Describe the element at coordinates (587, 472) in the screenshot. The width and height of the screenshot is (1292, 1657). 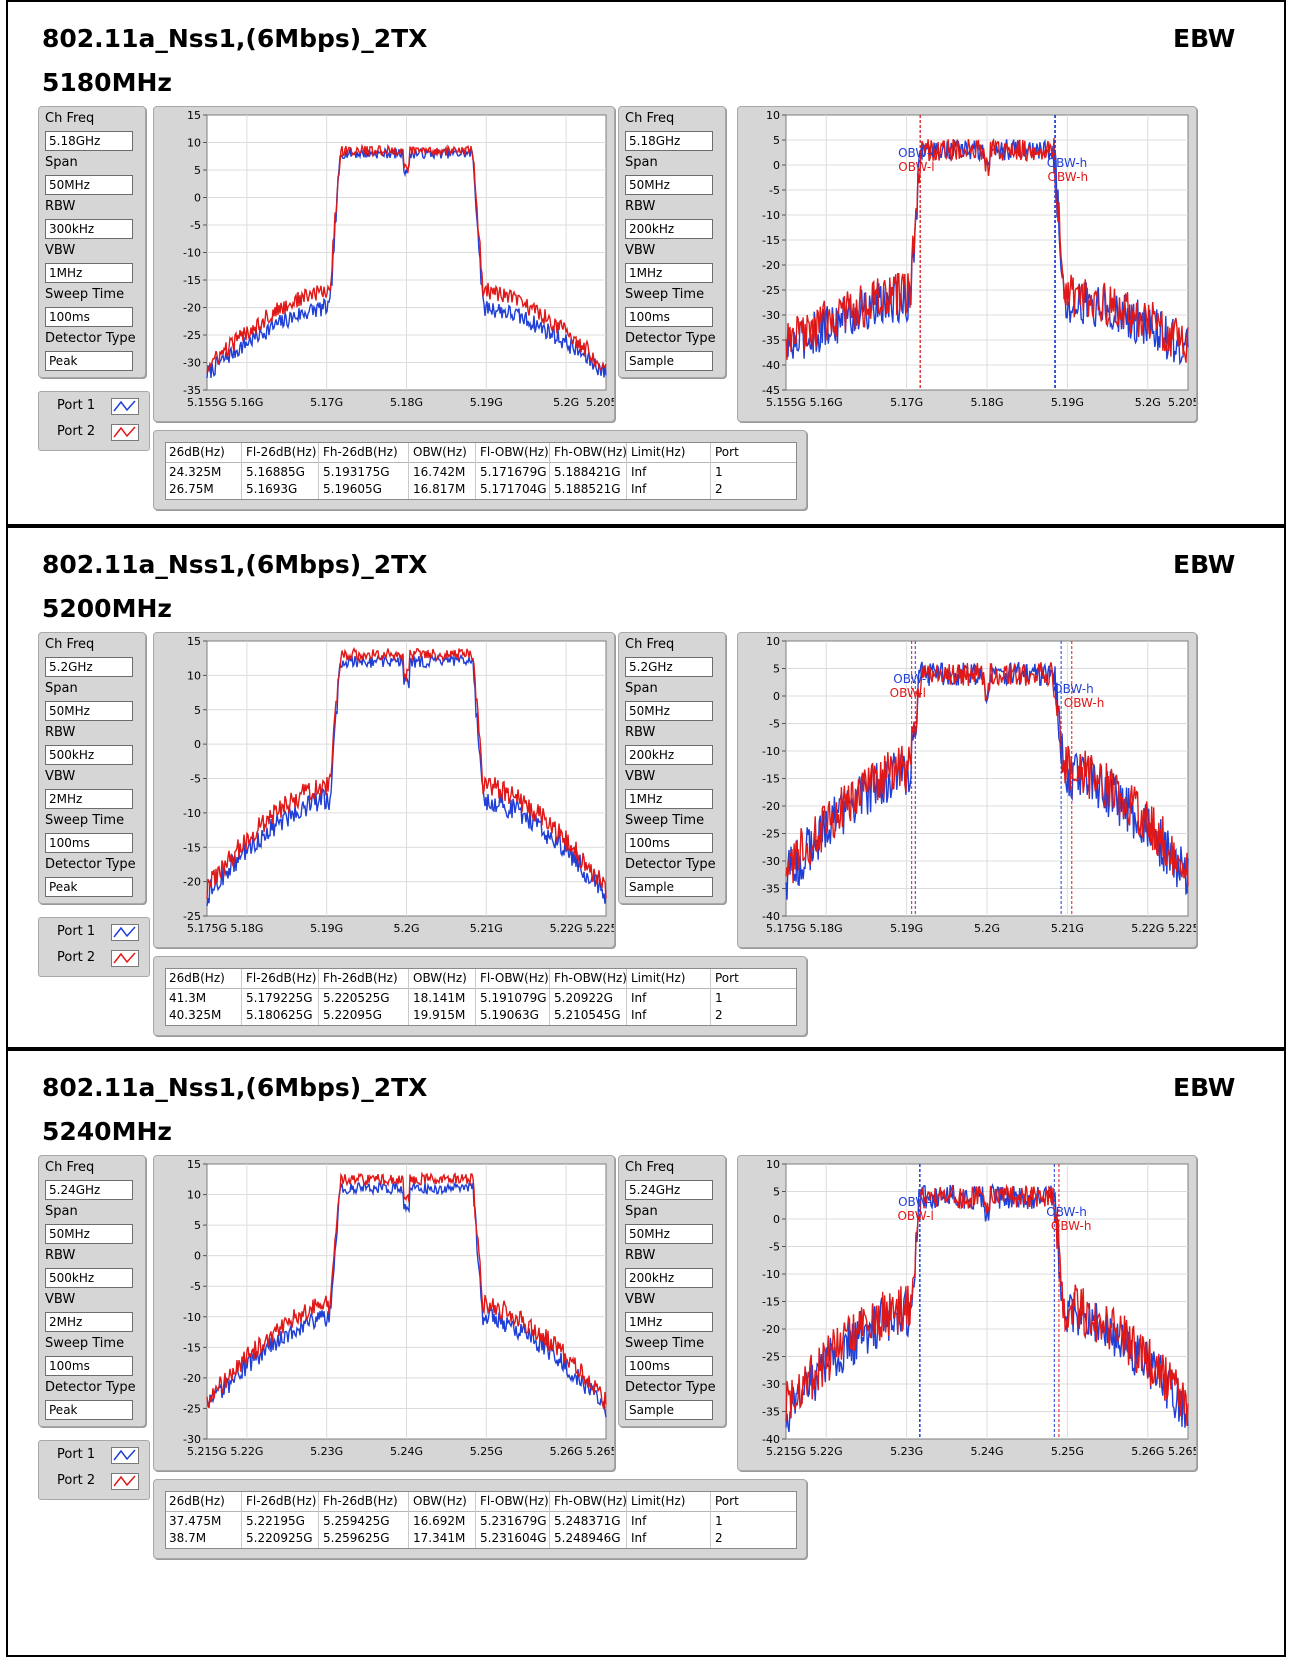
I see `table-cell: 5.188421G` at that location.